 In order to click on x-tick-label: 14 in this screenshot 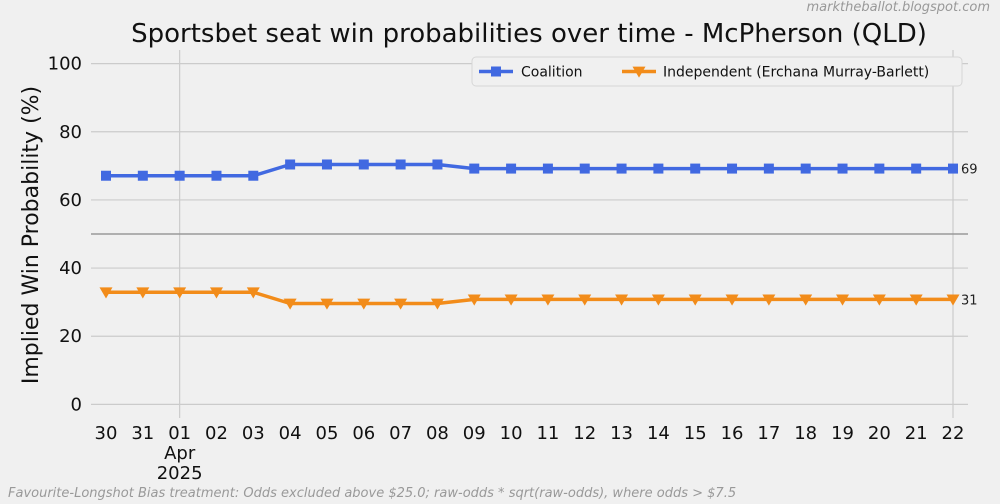, I will do `click(658, 433)`.